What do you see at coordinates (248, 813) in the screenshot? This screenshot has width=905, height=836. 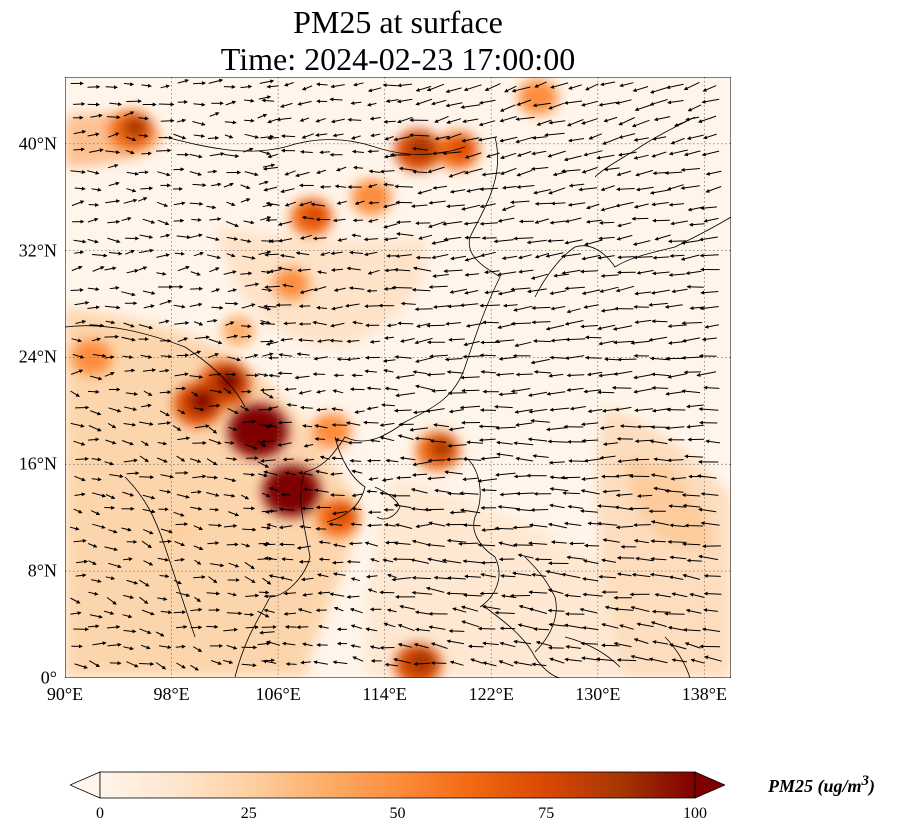 I see `colorbar-tick-label: 25` at bounding box center [248, 813].